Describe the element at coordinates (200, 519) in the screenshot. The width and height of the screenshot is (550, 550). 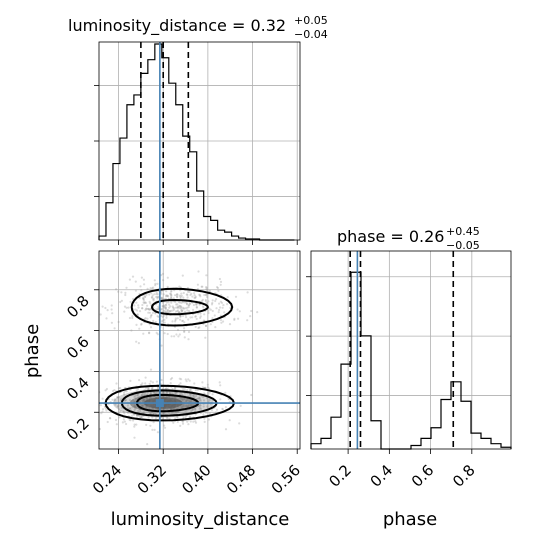
I see `x-axis-label-luminosity-distance: luminosity_distance` at that location.